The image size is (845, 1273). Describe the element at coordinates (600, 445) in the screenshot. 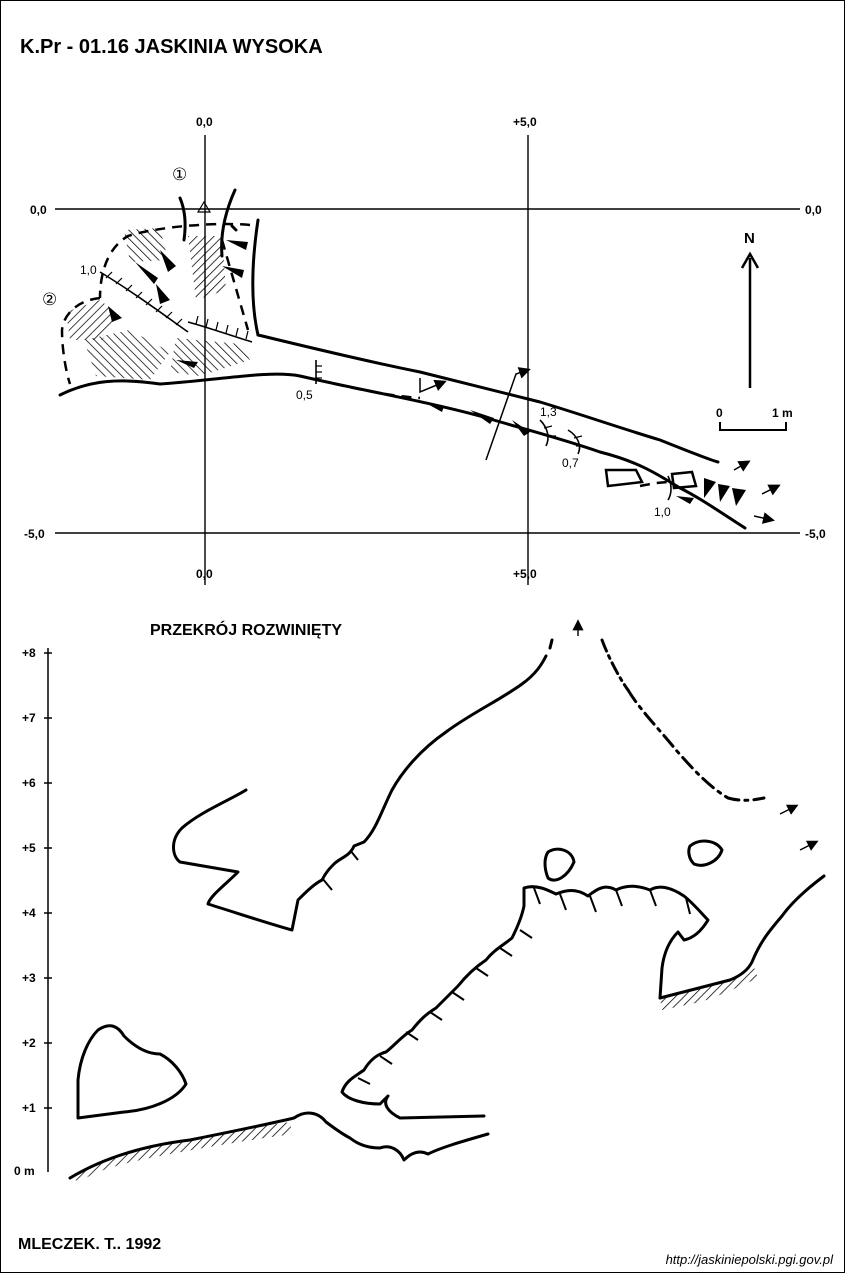

I see `plan-section-markers` at that location.